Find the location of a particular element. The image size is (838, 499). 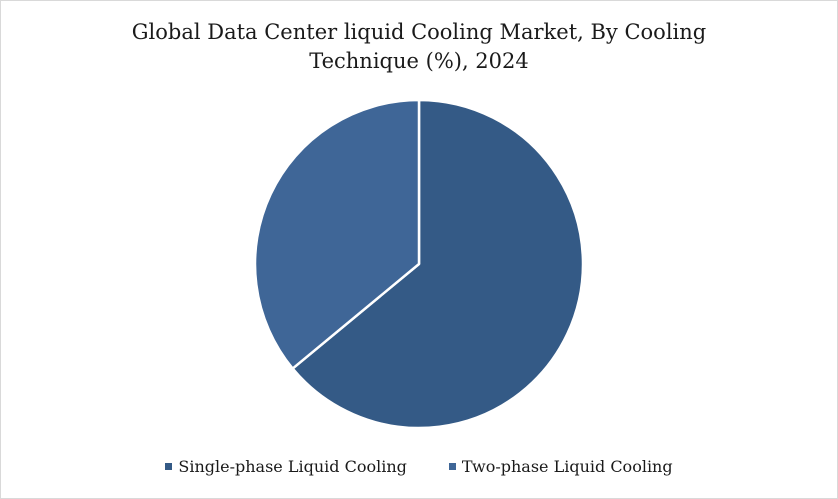

legend-item-two-phase: Two-phase Liquid Cooling is located at coordinates (560, 466).